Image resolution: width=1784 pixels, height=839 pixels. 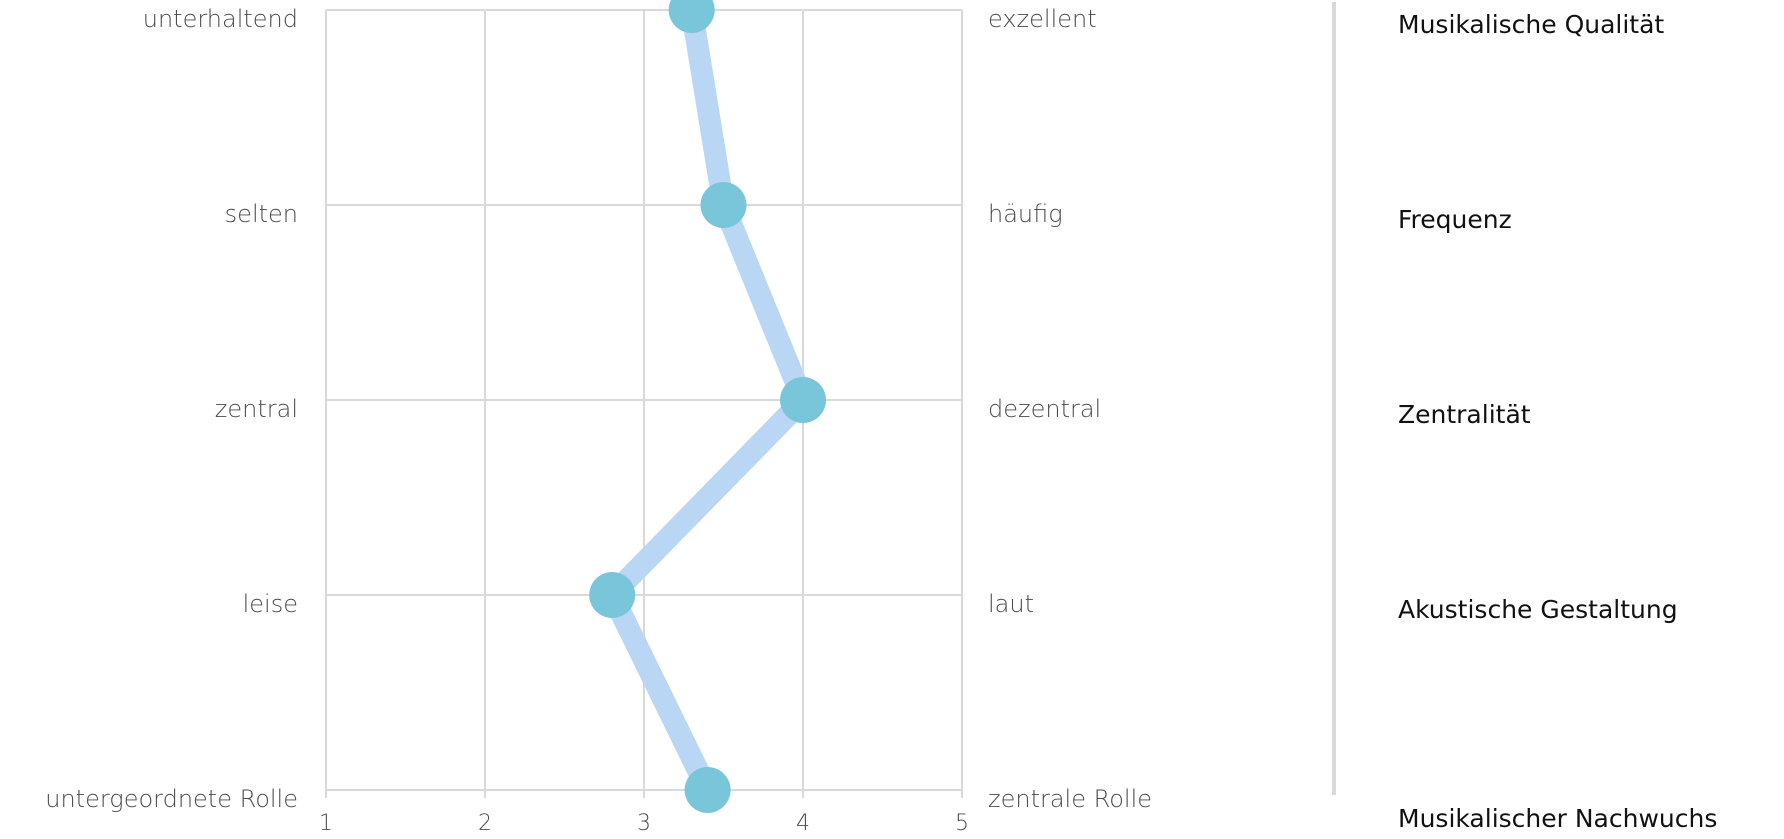 I want to click on left-pole-label: unterhaltend, so click(x=220, y=19).